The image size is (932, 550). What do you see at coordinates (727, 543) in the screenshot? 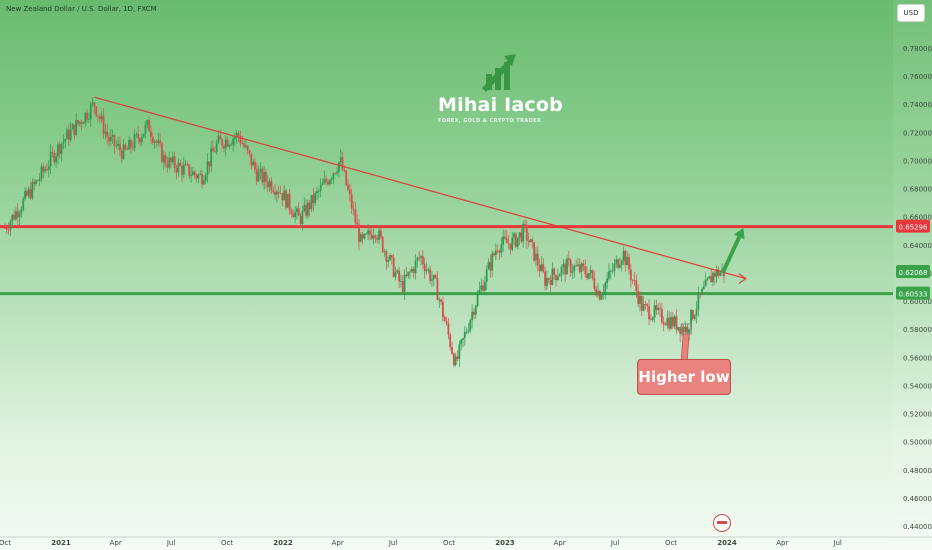
I see `x-tick-label: 2024` at bounding box center [727, 543].